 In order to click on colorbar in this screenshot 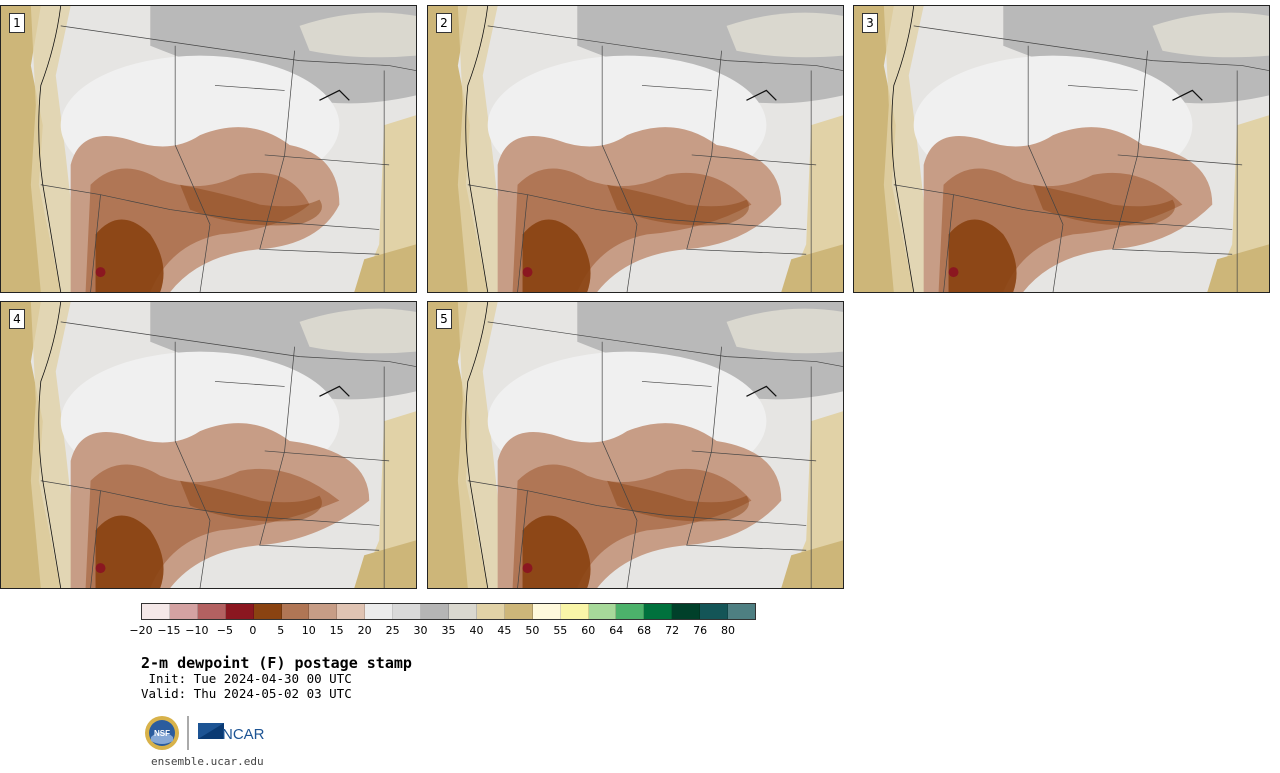, I will do `click(448, 611)`.